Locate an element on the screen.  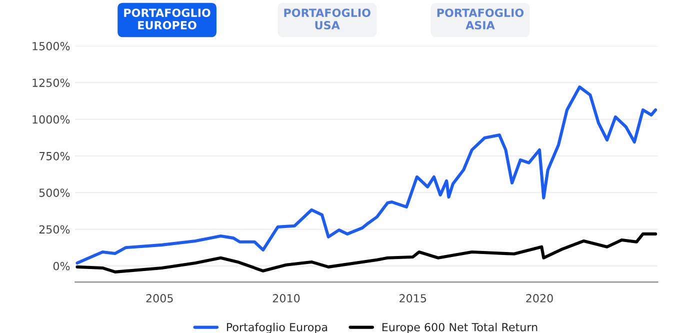
y-tick-label: 500% is located at coordinates (54, 192).